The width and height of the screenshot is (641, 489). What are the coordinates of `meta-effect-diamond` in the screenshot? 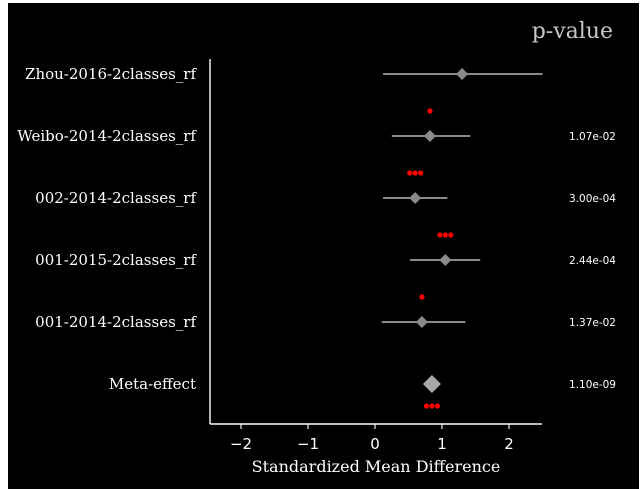 It's located at (431, 384).